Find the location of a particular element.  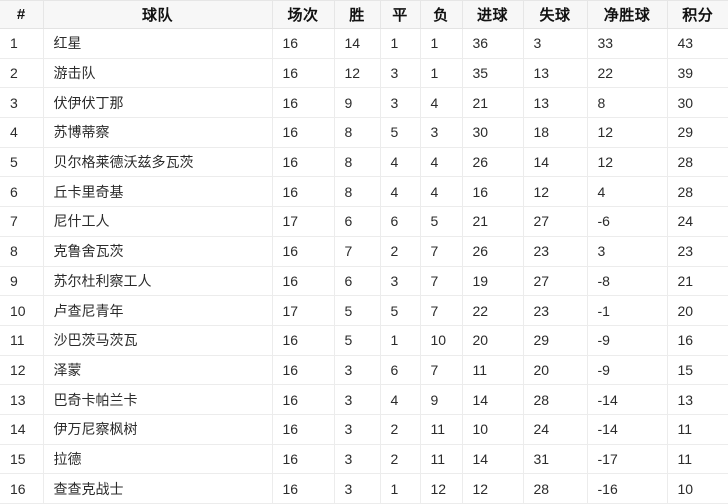

table-row: 15 拉德 16 3 2 11 14 31 -17 11 is located at coordinates (364, 459).